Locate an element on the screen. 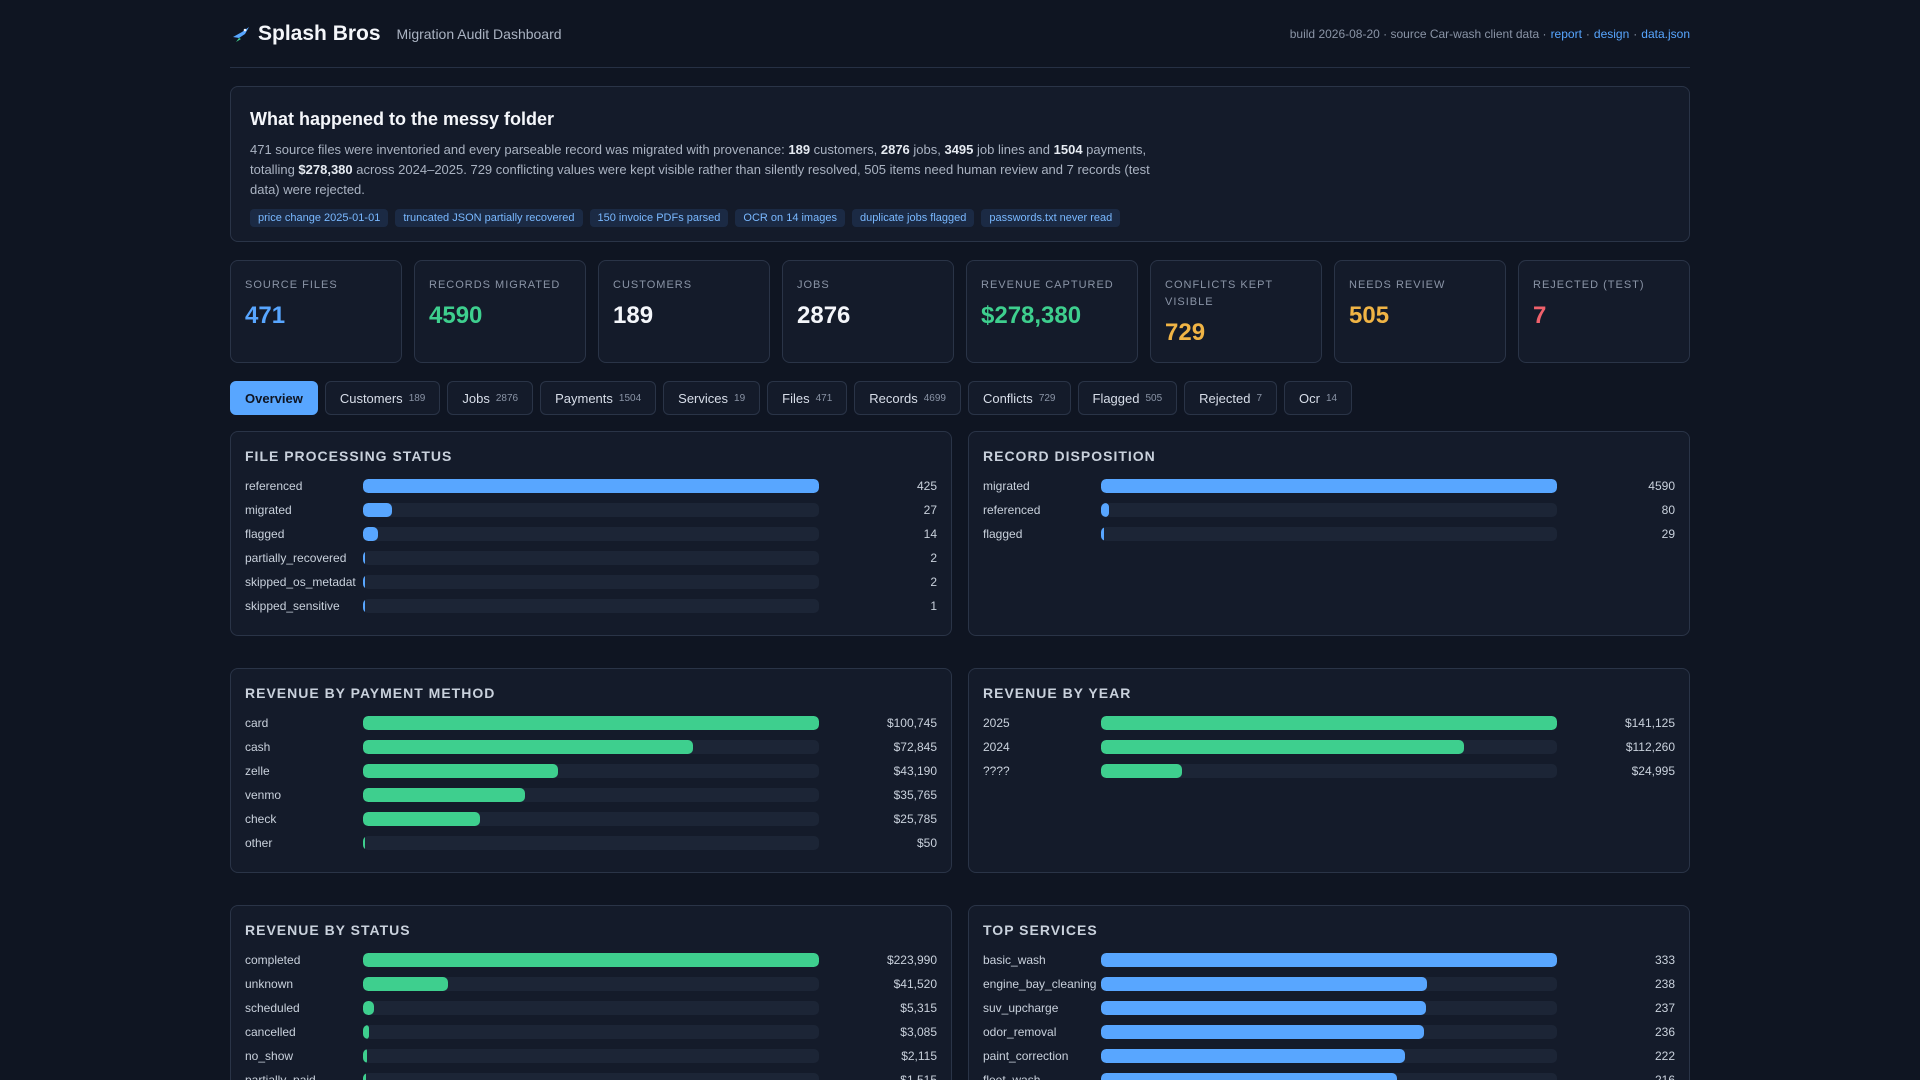  tab-customers: Customers 189 is located at coordinates (382, 398).